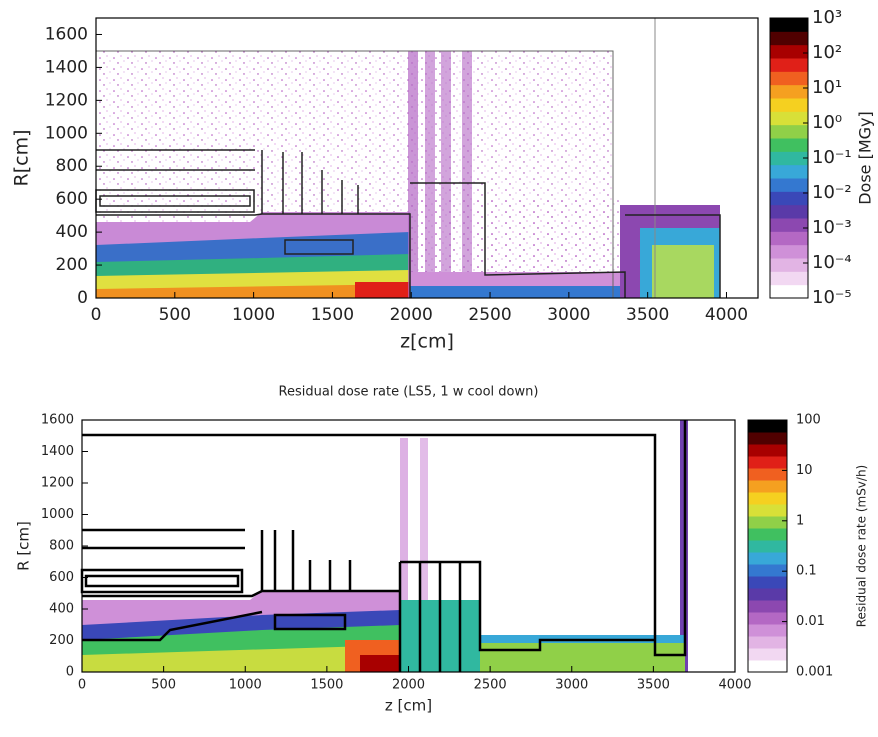 This screenshot has width=878, height=737. I want to click on colorbar-tick-label: 10⁻¹, so click(832, 157).